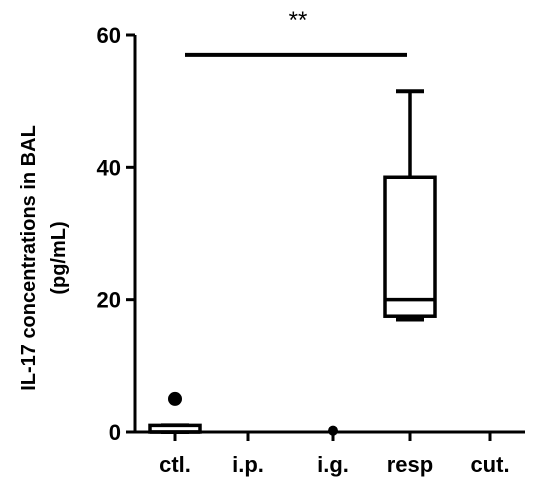 The image size is (550, 502). Describe the element at coordinates (410, 246) in the screenshot. I see `box-body` at that location.